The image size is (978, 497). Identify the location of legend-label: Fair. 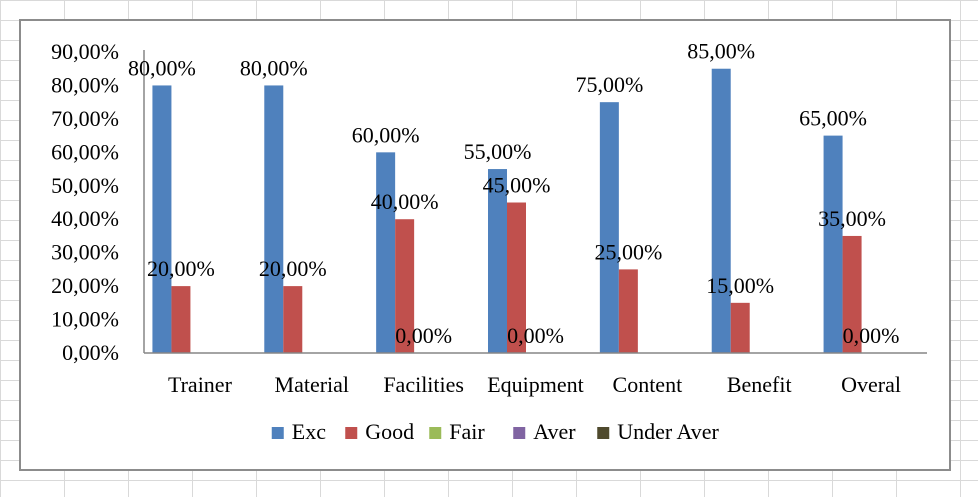
(467, 431).